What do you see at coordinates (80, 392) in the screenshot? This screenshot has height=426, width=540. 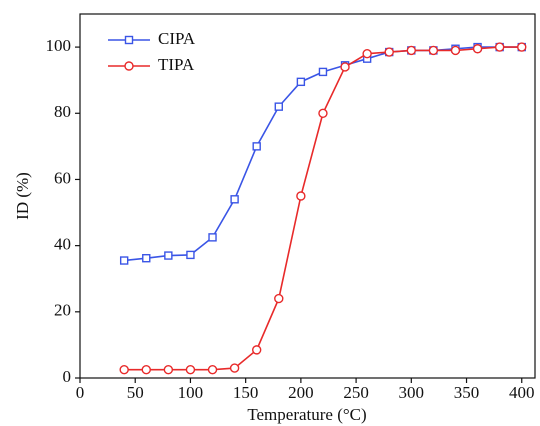 I see `x-tick-label: 0` at bounding box center [80, 392].